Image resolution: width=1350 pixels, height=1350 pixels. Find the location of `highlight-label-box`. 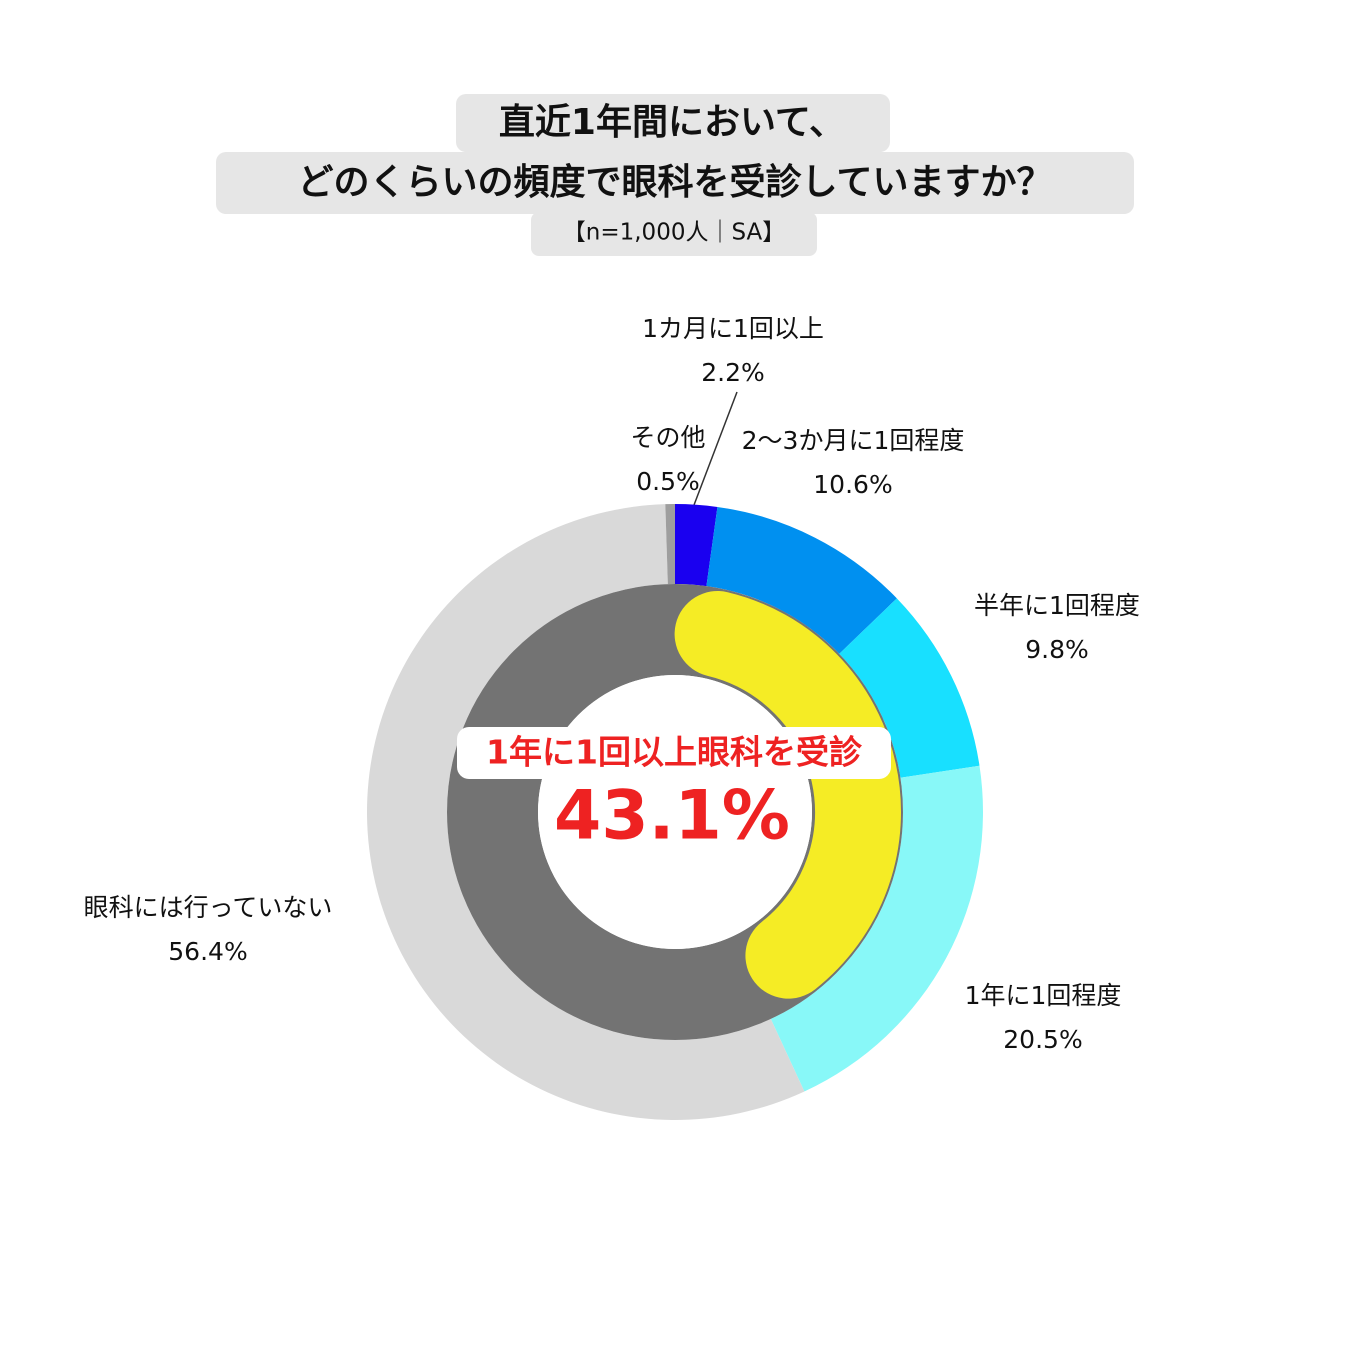

highlight-label-box is located at coordinates (674, 753).